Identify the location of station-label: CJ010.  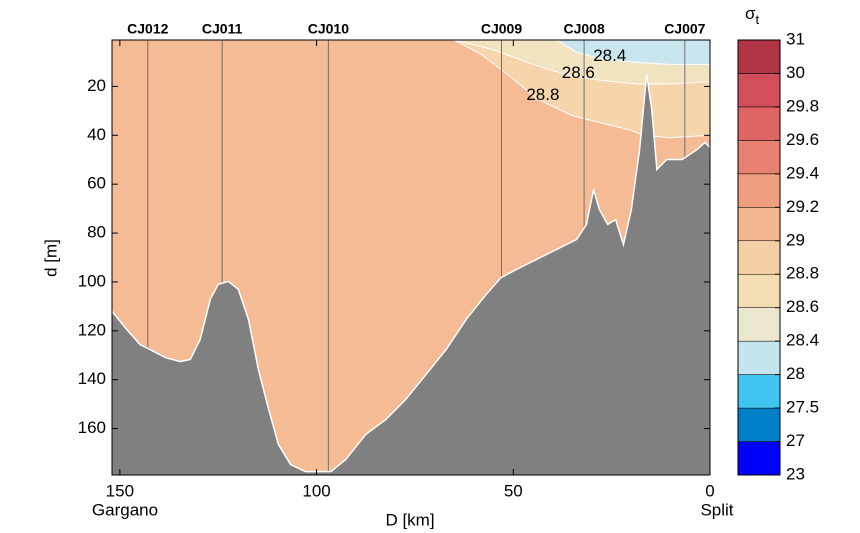
(328, 29).